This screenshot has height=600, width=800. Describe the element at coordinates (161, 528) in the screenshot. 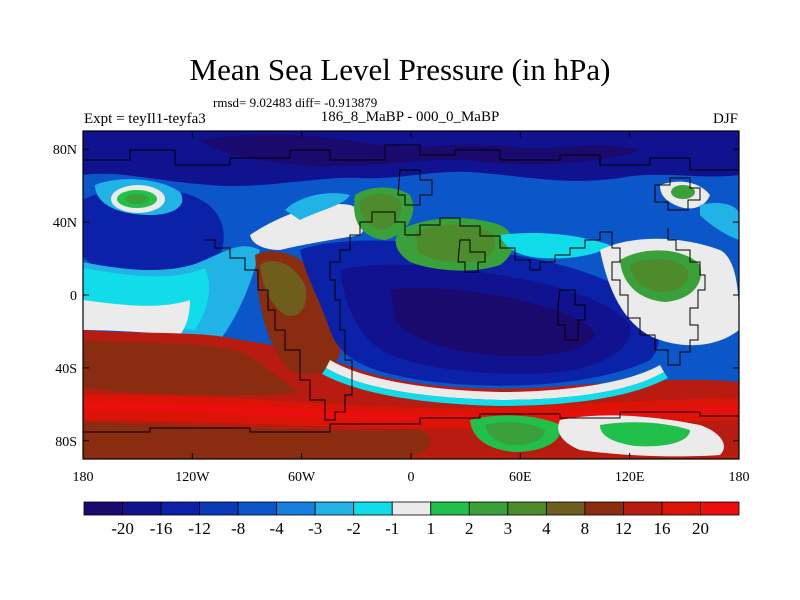

I see `colorbar-label: -16` at that location.